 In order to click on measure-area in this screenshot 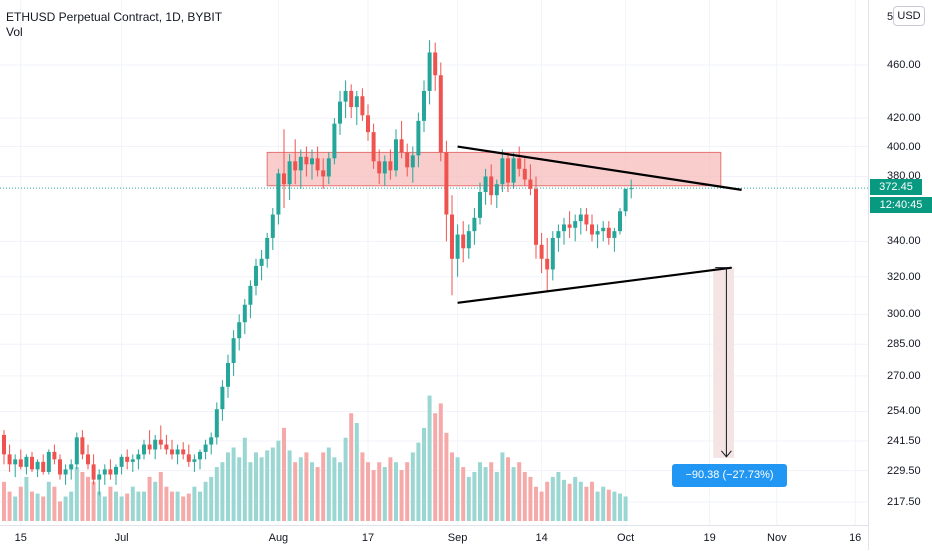, I will do `click(723, 362)`.